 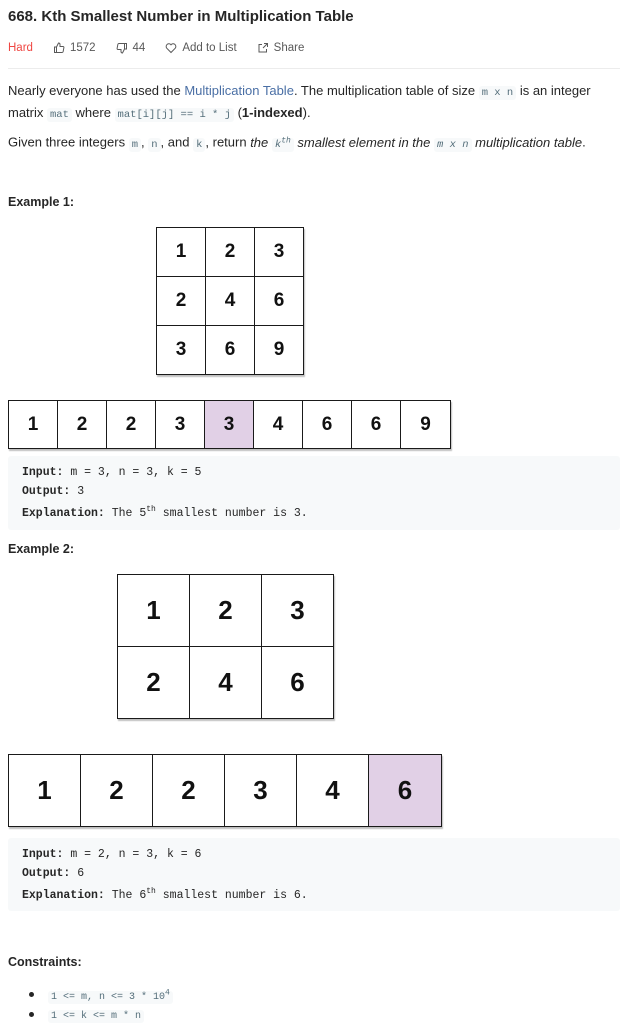 I want to click on example1-strip-cell: 4, so click(x=278, y=424).